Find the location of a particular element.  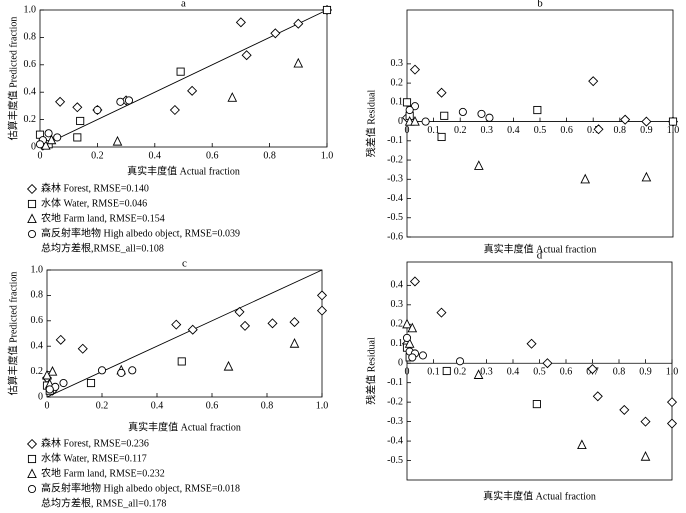

legend-label: 高反射率地物 High albedo object, RMSE=0.018 is located at coordinates (140, 487).